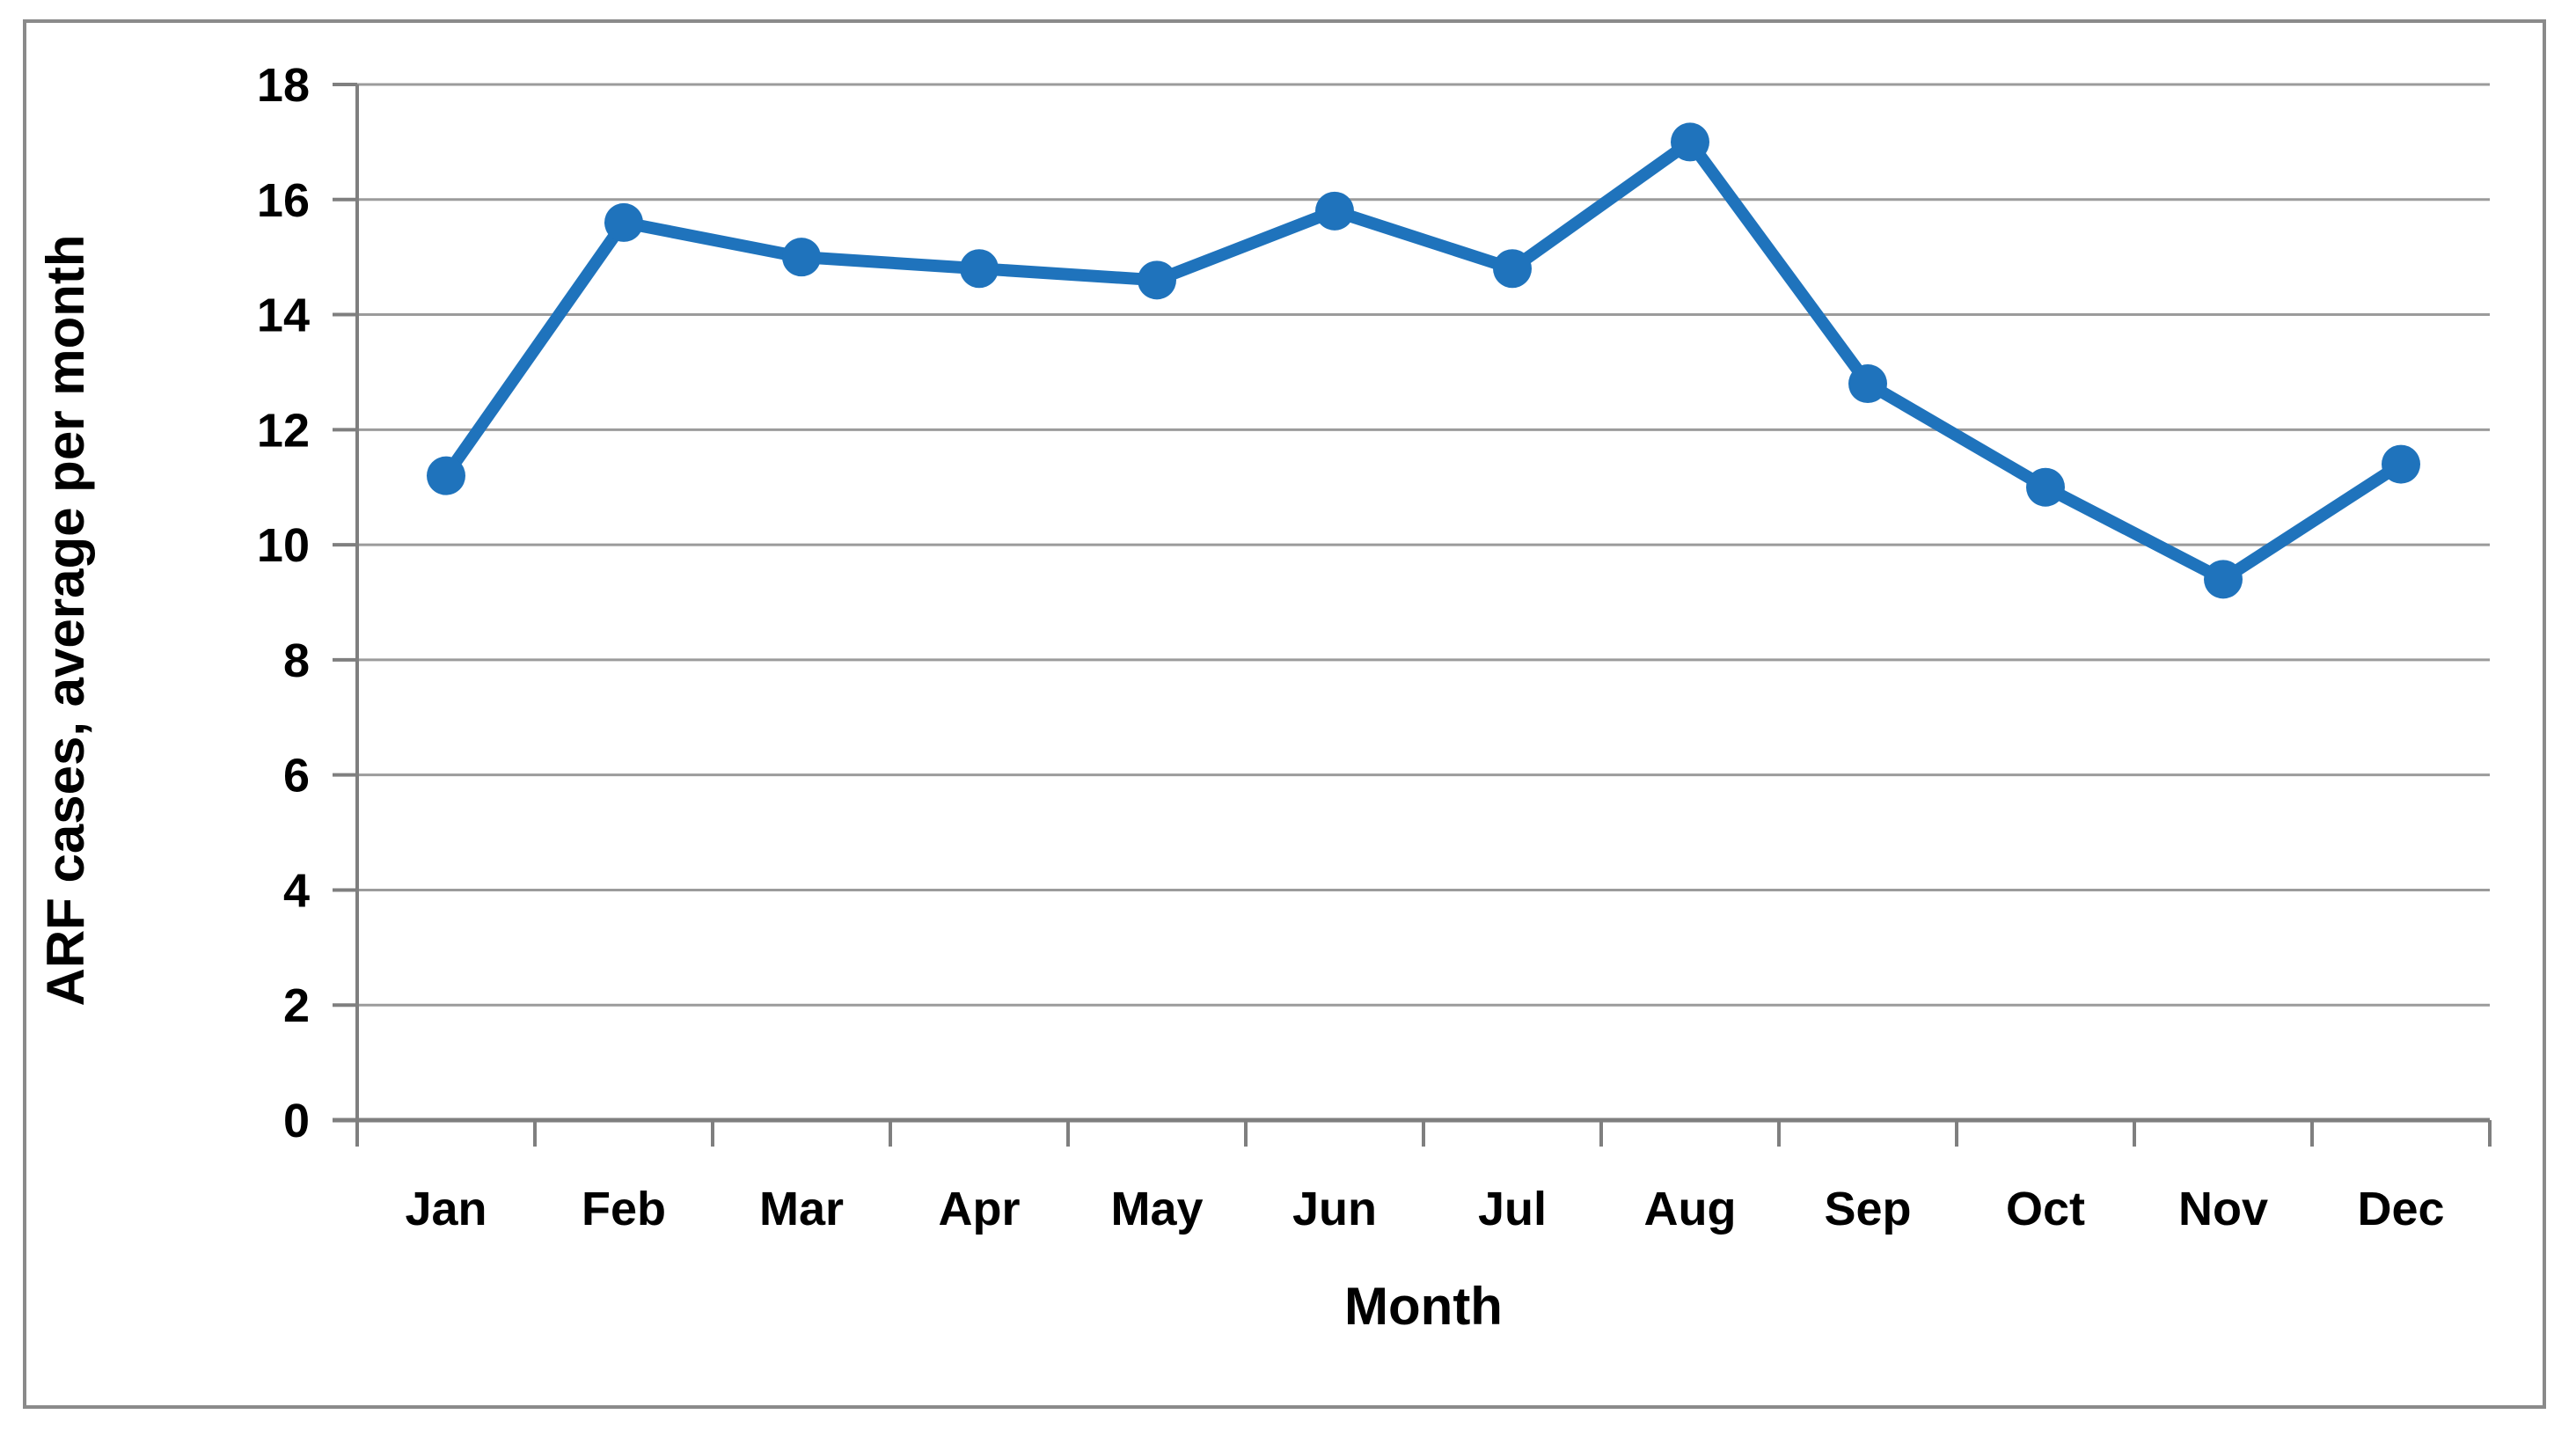 The width and height of the screenshot is (2576, 1429). Describe the element at coordinates (1690, 142) in the screenshot. I see `data-point-aug` at that location.